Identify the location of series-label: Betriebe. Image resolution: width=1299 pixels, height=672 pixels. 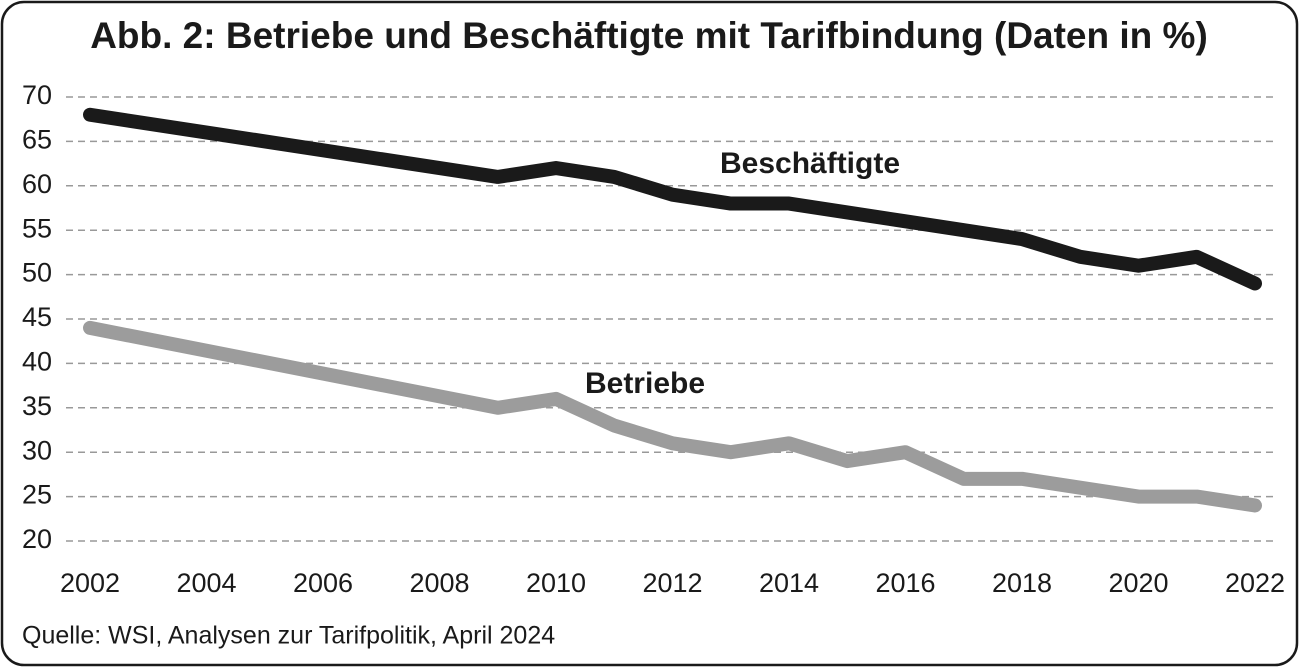
(645, 383).